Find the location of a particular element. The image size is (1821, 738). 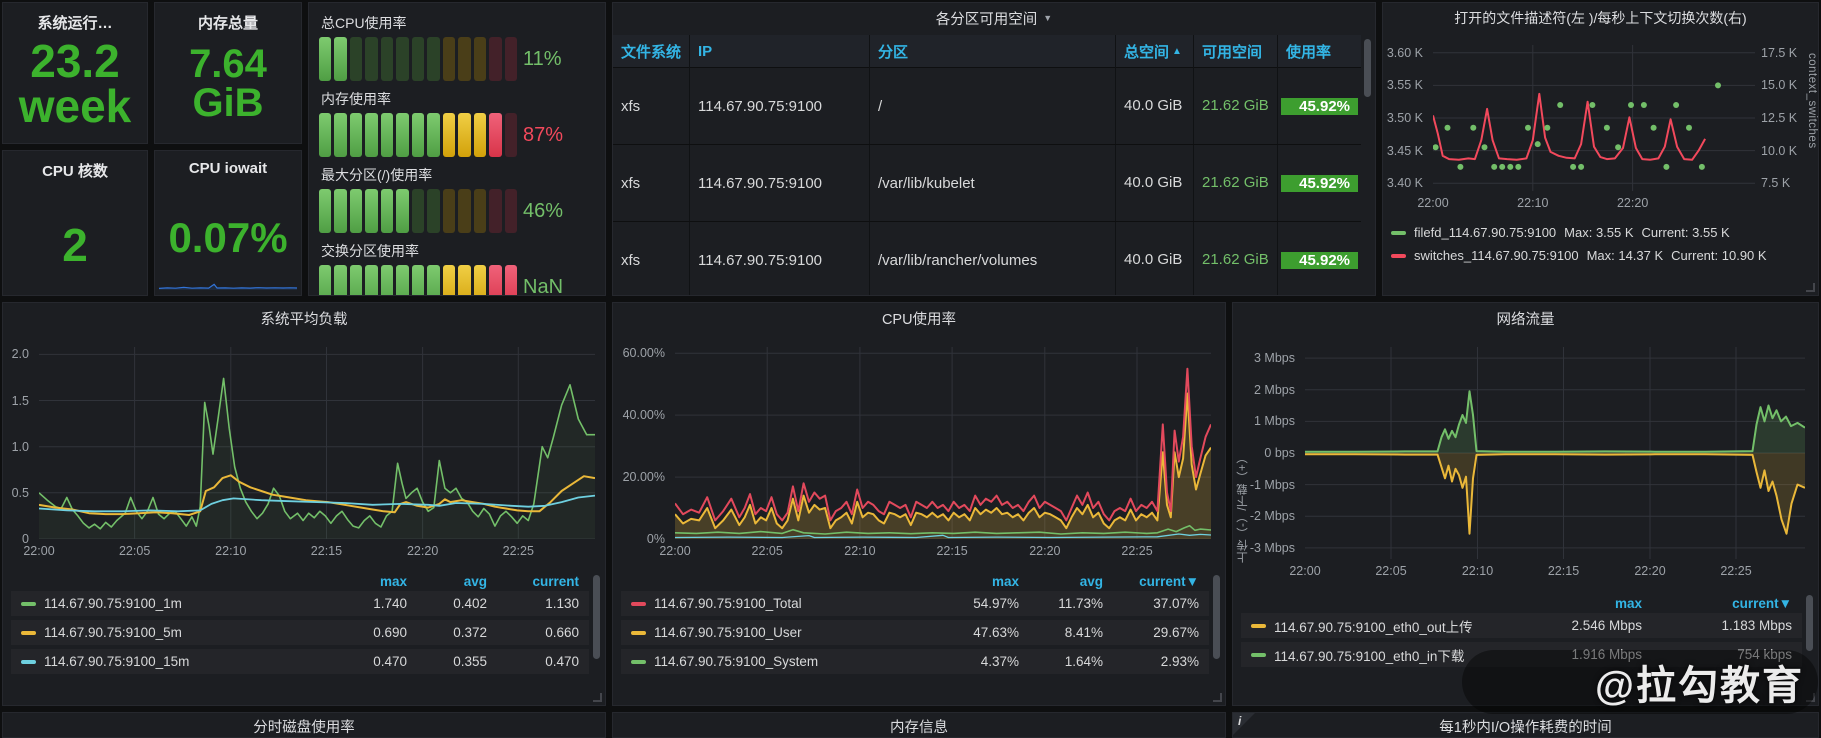

panel-title-cpu-usage: CPU使用率 is located at coordinates (919, 319).